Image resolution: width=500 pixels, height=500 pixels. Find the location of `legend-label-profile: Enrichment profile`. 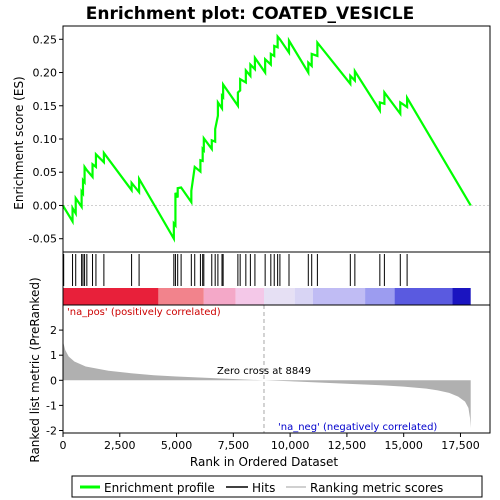

legend-label-profile: Enrichment profile is located at coordinates (159, 488).